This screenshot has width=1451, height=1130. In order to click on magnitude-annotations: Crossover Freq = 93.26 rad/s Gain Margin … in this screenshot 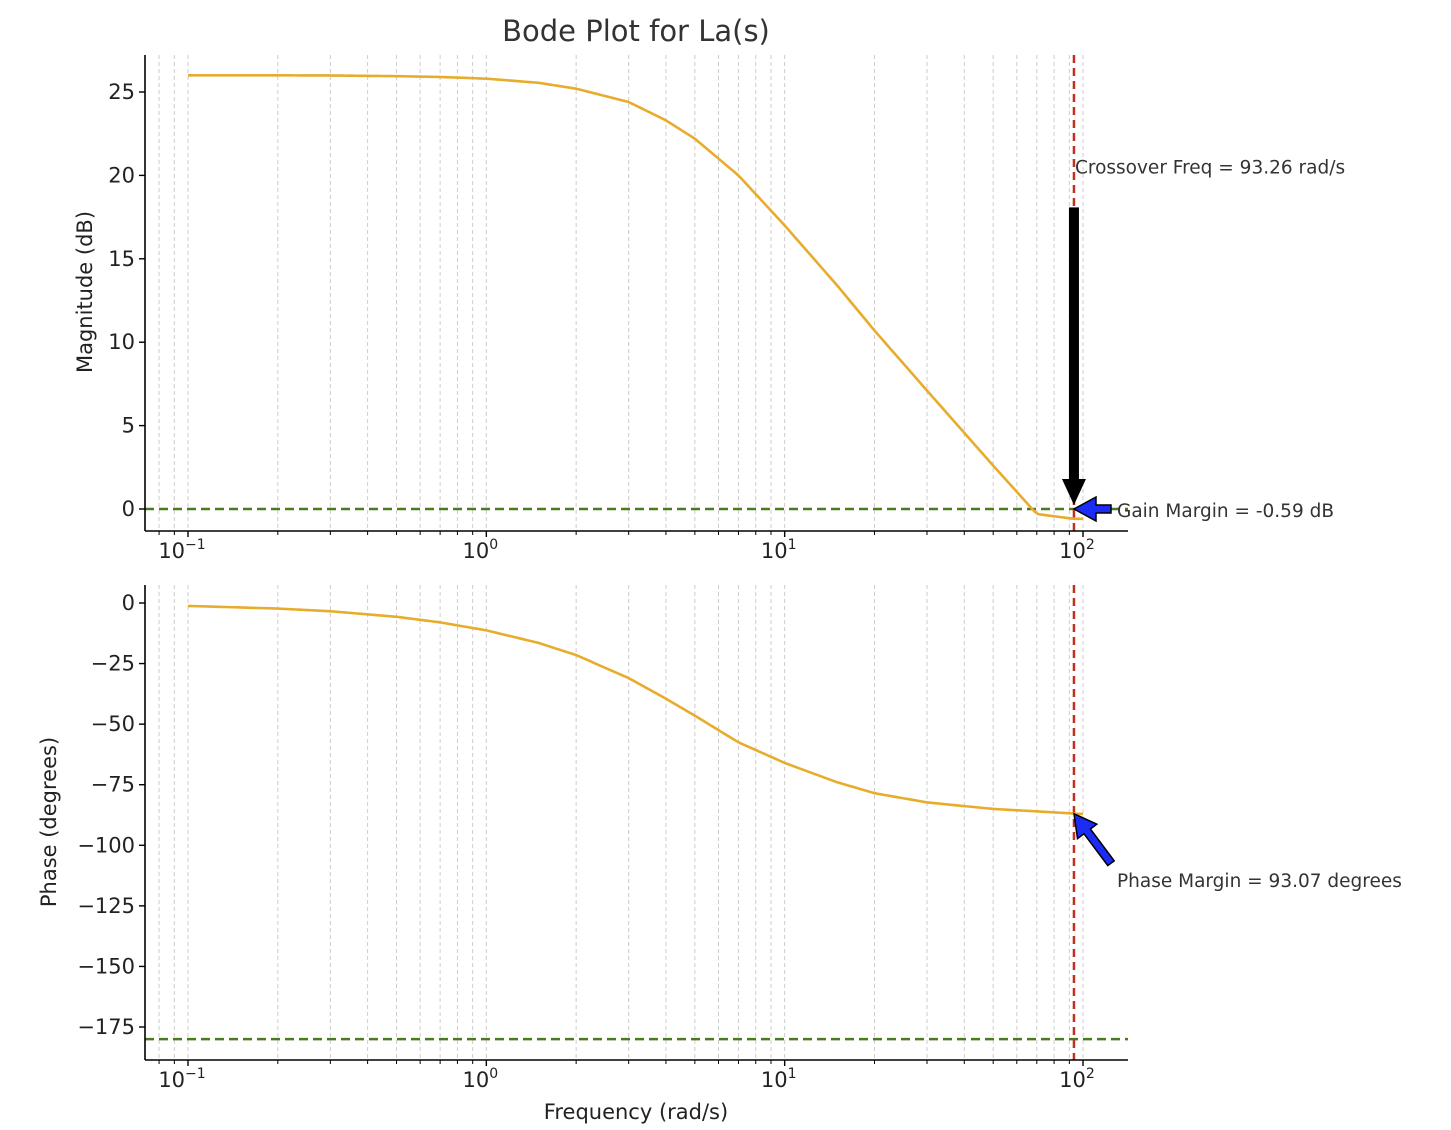, I will do `click(1203, 340)`.